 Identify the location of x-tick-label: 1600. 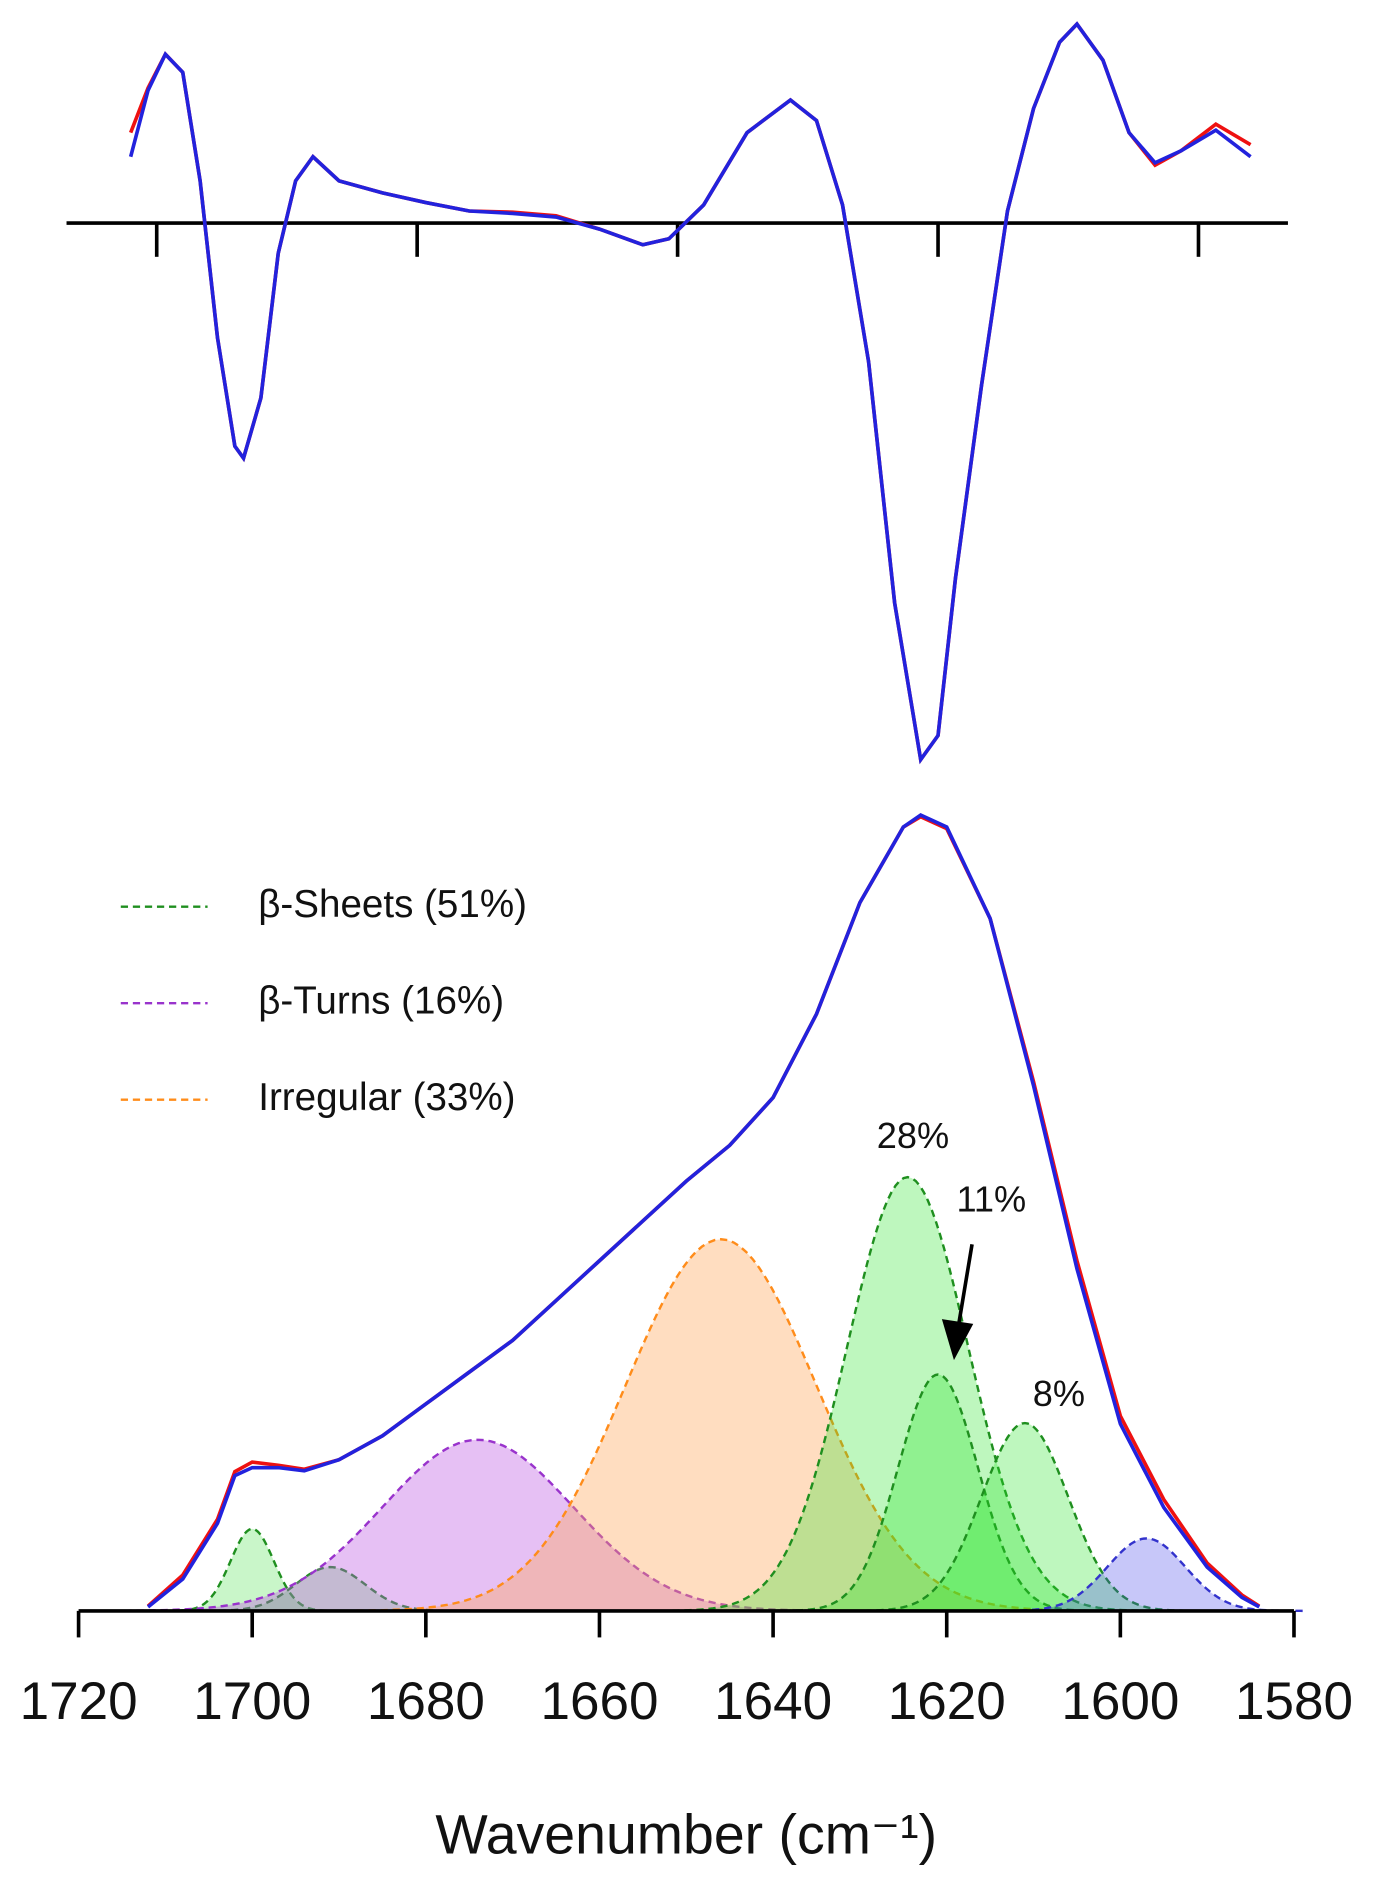
(1120, 1701).